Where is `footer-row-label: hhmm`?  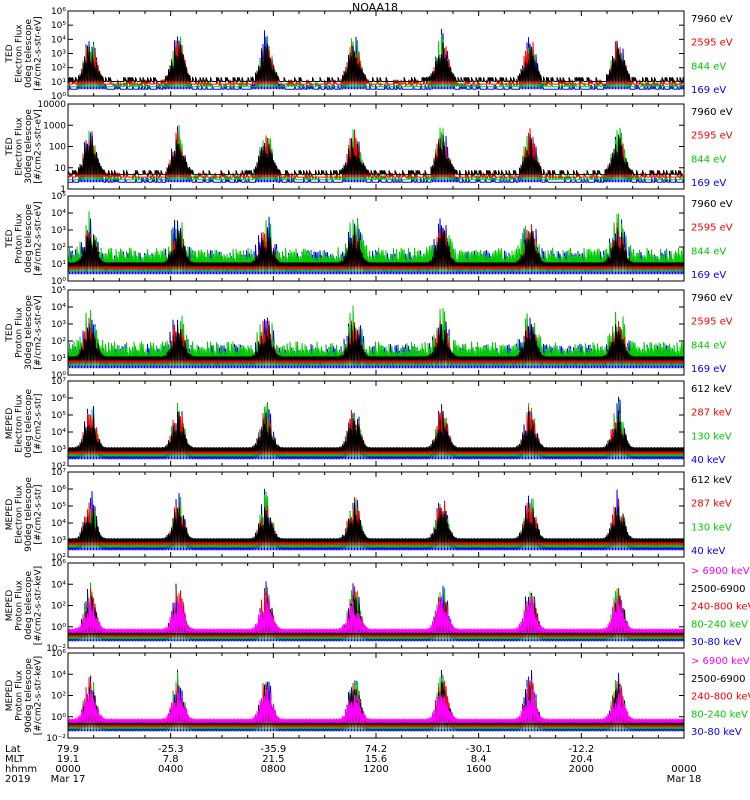 footer-row-label: hhmm is located at coordinates (21, 769).